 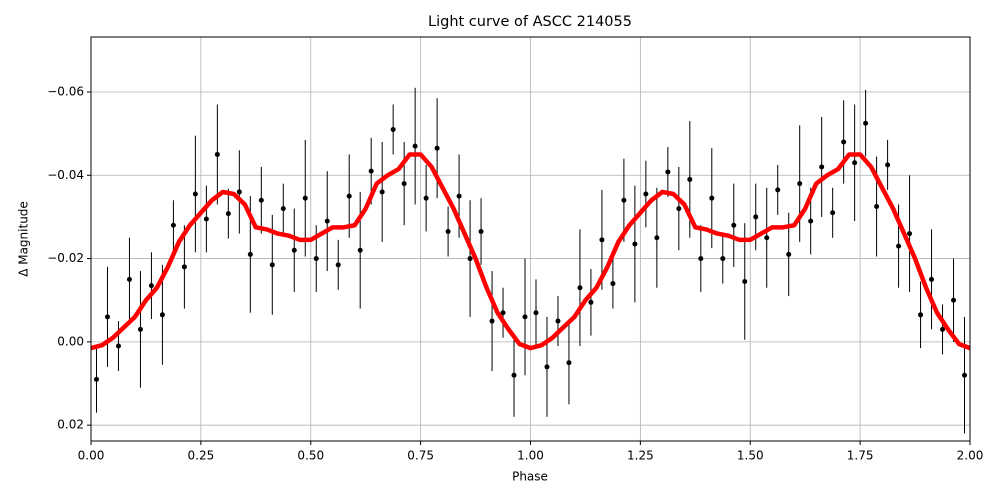 What do you see at coordinates (970, 456) in the screenshot?
I see `x-tick-label: 2.00` at bounding box center [970, 456].